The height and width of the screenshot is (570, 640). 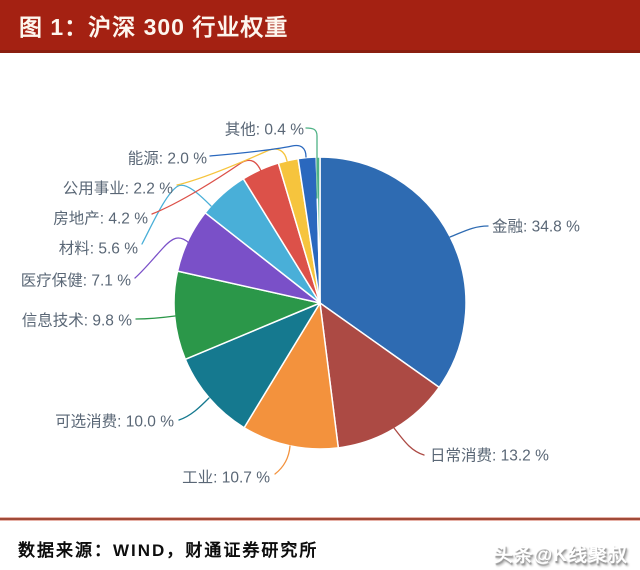 I want to click on leader-line-other, so click(x=311, y=163).